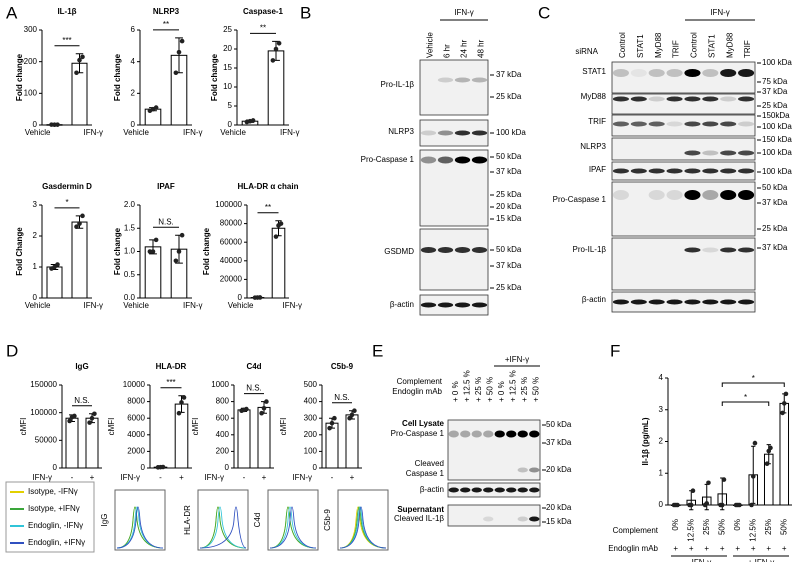  Describe the element at coordinates (559, 521) in the screenshot. I see `marker-label: 15 kDa` at that location.